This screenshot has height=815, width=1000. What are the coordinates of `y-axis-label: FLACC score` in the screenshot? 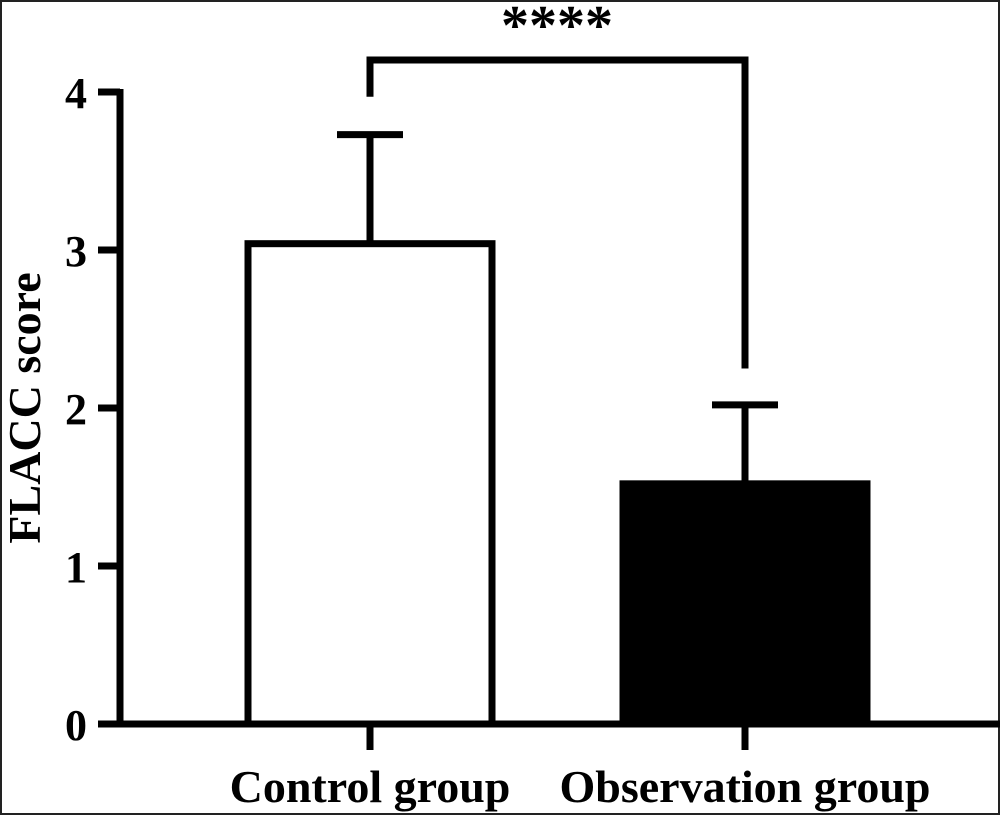 It's located at (25, 407).